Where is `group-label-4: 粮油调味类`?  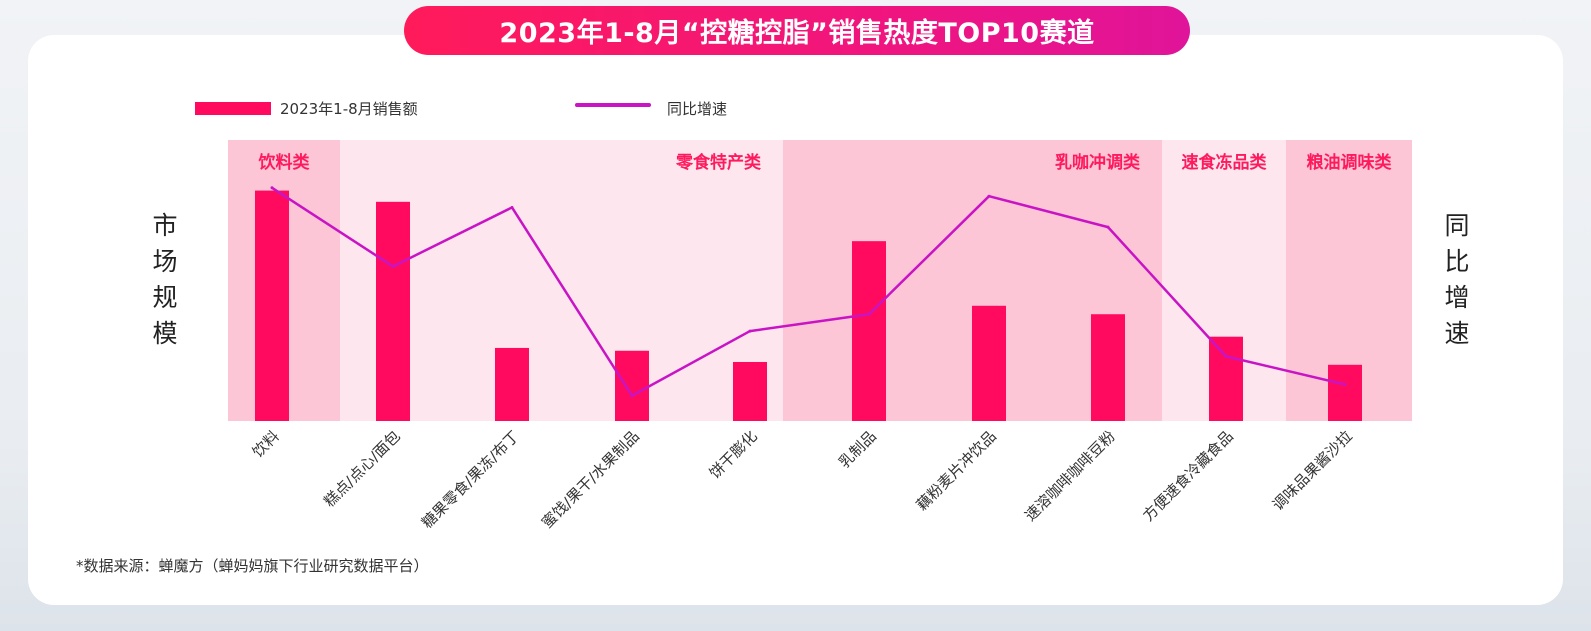
group-label-4: 粮油调味类 is located at coordinates (1350, 162).